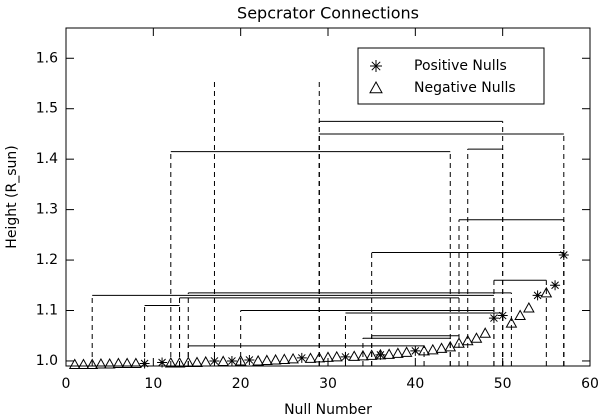 Image resolution: width=600 pixels, height=420 pixels. What do you see at coordinates (241, 384) in the screenshot?
I see `x-tick-label: 20` at bounding box center [241, 384].